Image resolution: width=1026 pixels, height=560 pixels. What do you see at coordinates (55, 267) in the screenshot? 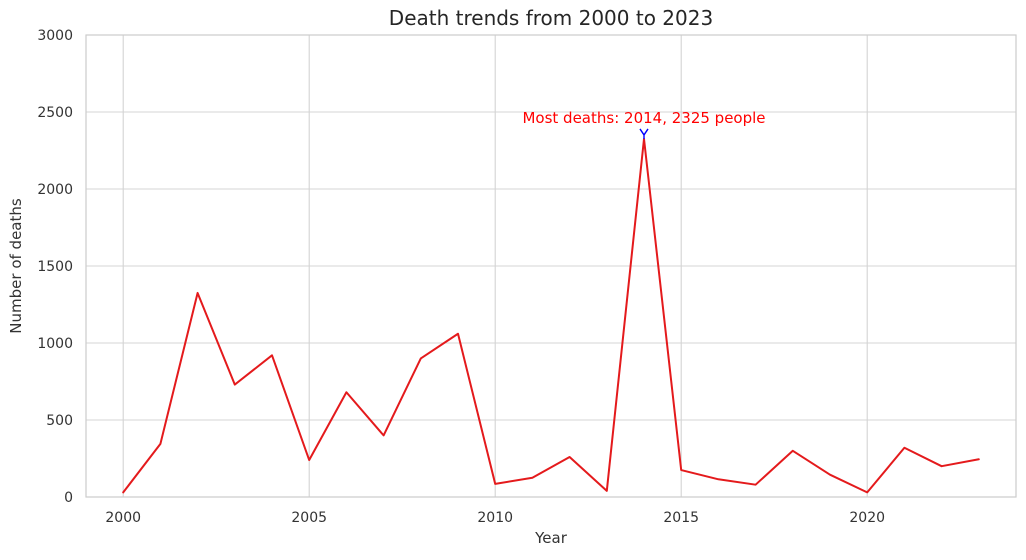
I see `y-tick-label-1500: 1500` at bounding box center [55, 267].